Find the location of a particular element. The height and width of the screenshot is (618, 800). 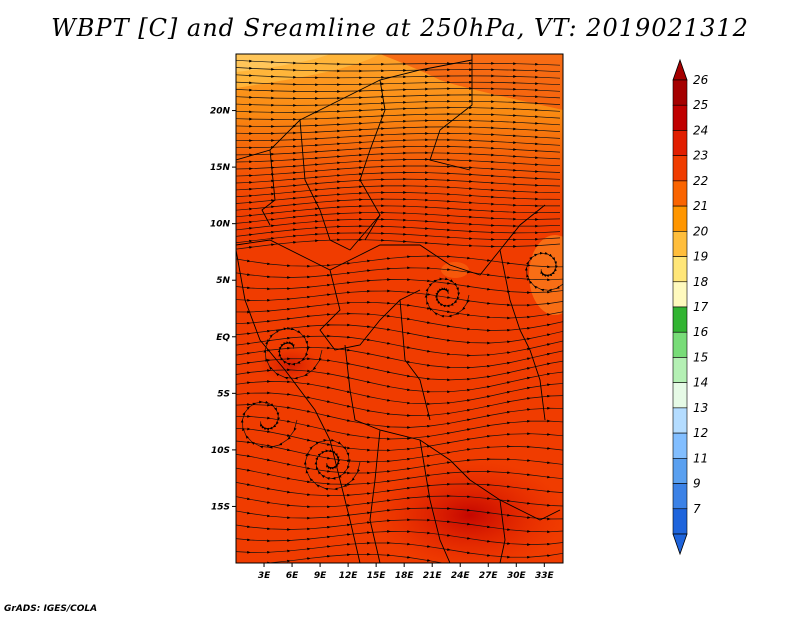

lat-tick-label: 5N is located at coordinates (223, 281).